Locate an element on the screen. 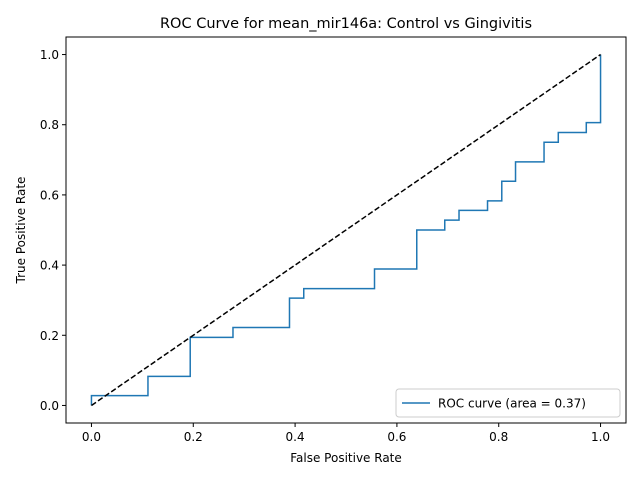  x-tick-label: 0.6 is located at coordinates (396, 437).